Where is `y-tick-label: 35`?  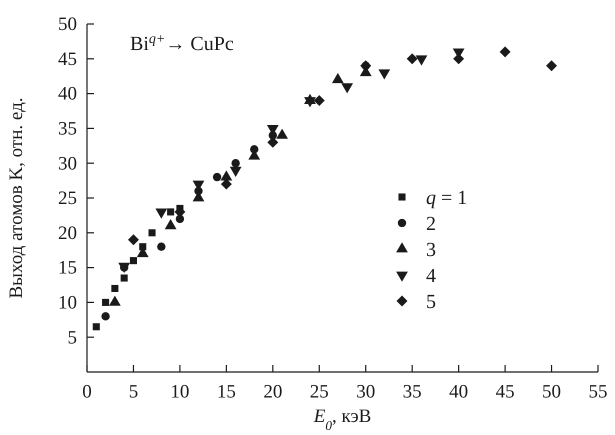
y-tick-label: 35 is located at coordinates (67, 129).